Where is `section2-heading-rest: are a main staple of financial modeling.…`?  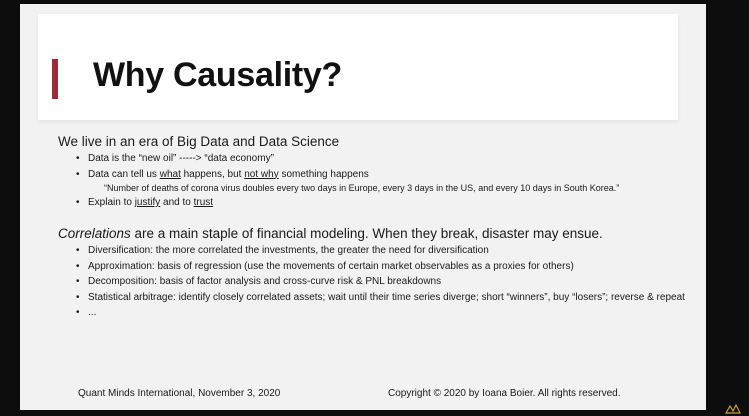 section2-heading-rest: are a main staple of financial modeling.… is located at coordinates (366, 233).